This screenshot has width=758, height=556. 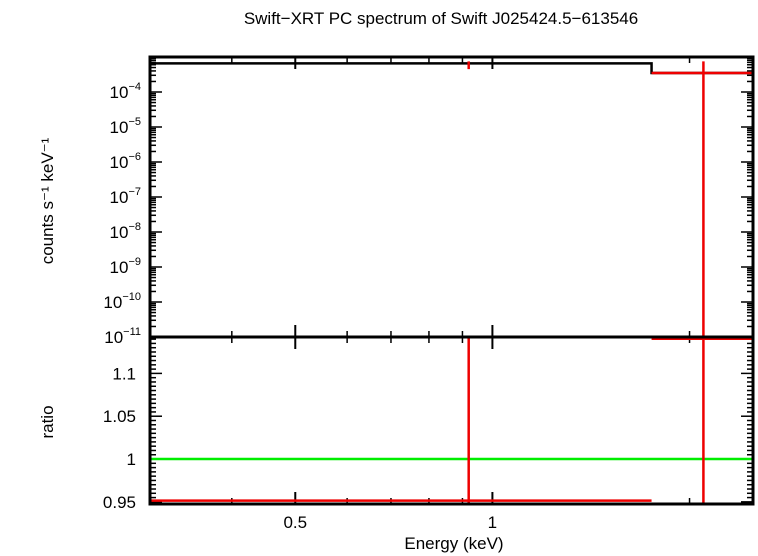 I want to click on top-y-tick-label: 10⁻⁷, so click(x=125, y=196).